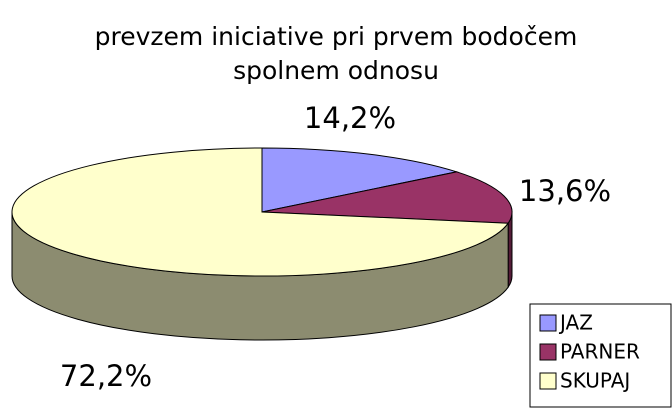  What do you see at coordinates (600, 352) in the screenshot?
I see `legend-label: PARNER` at bounding box center [600, 352].